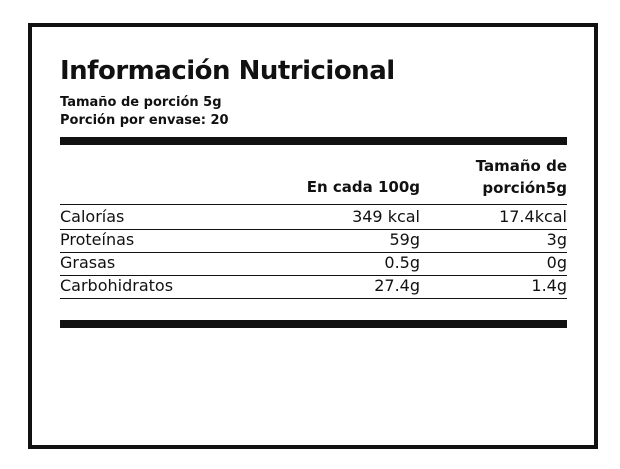 Image resolution: width=620 pixels, height=469 pixels. I want to click on value-cell: 0.5g, so click(402, 262).